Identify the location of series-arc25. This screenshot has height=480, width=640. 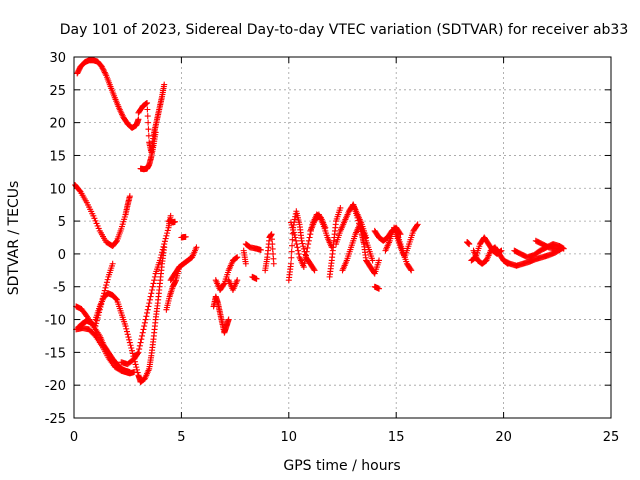
(335, 242).